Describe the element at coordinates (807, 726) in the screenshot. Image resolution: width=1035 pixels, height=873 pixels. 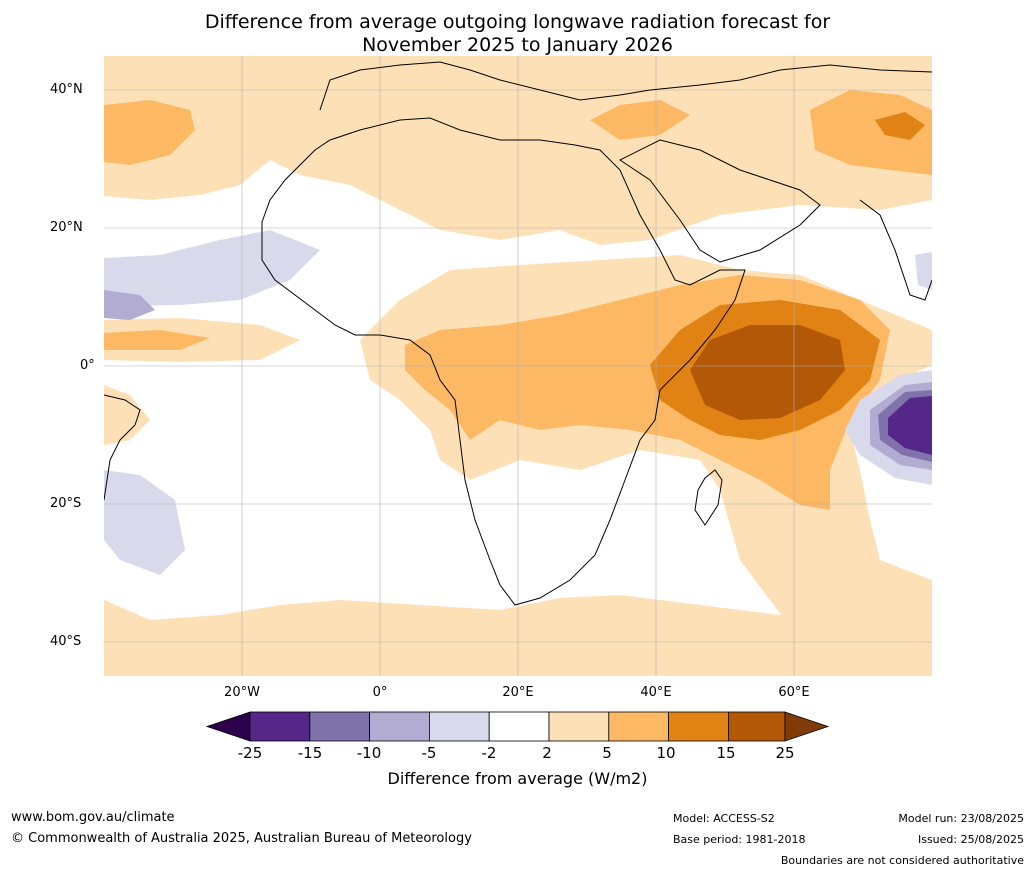
I see `colorbar-max-extension` at that location.